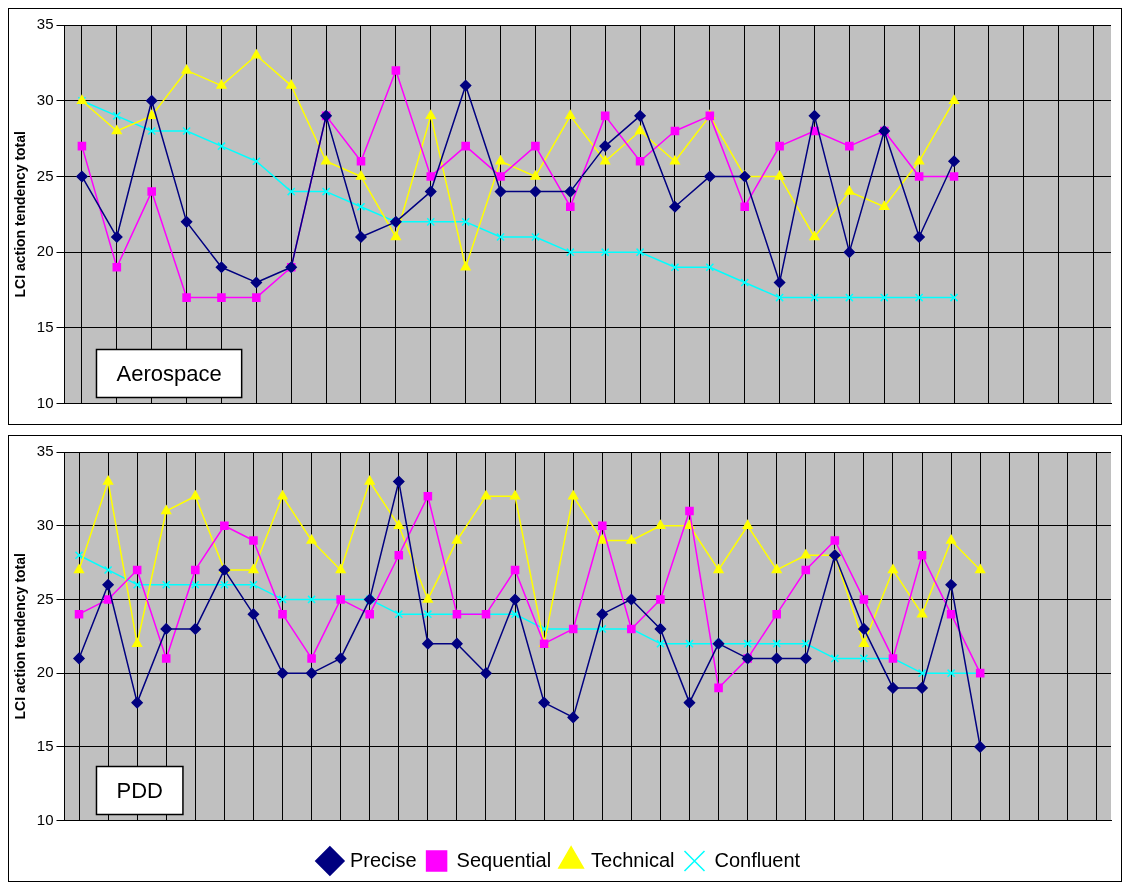 Image resolution: width=1124 pixels, height=884 pixels. What do you see at coordinates (169, 373) in the screenshot?
I see `annotation: Aerospace` at bounding box center [169, 373].